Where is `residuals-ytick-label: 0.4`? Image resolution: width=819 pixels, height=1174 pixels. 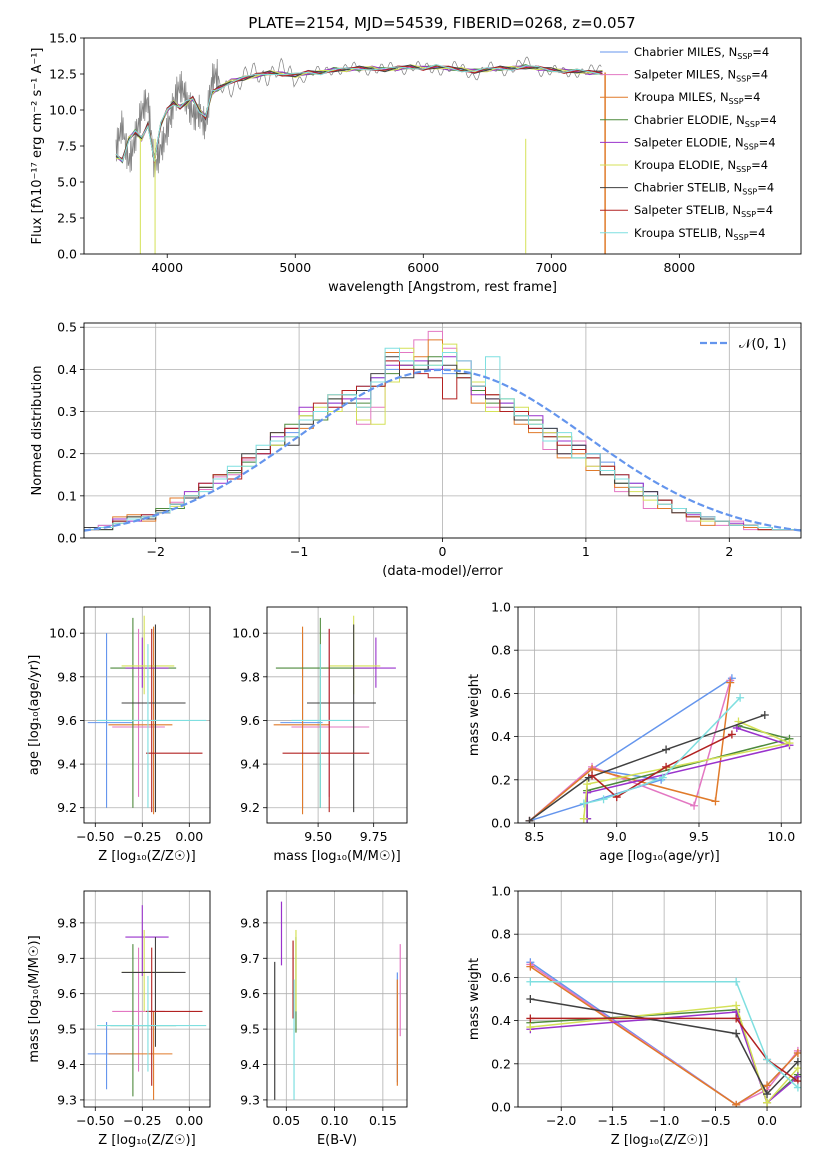 residuals-ytick-label: 0.4 is located at coordinates (67, 369).